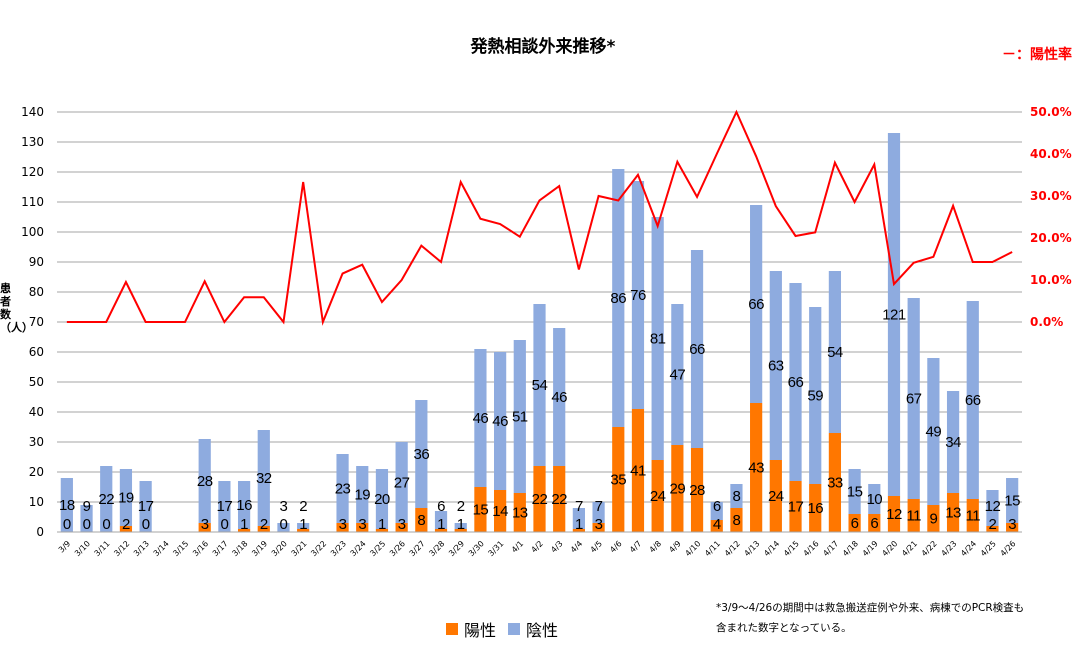 Image resolution: width=1086 pixels, height=650 pixels. I want to click on rate-legend: －：陽性率, so click(1037, 55).